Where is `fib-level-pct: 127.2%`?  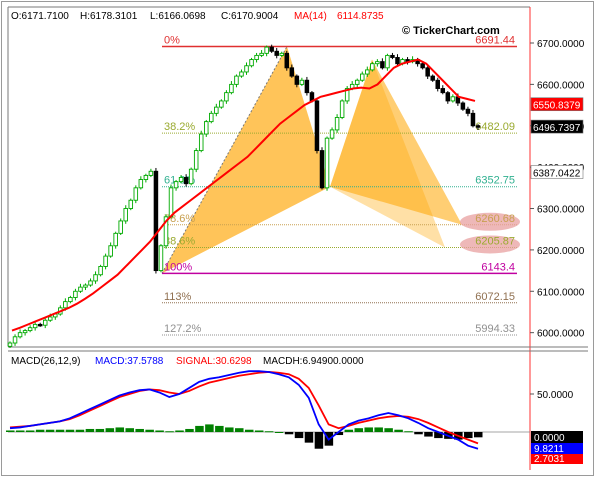 fib-level-pct: 127.2% is located at coordinates (183, 329).